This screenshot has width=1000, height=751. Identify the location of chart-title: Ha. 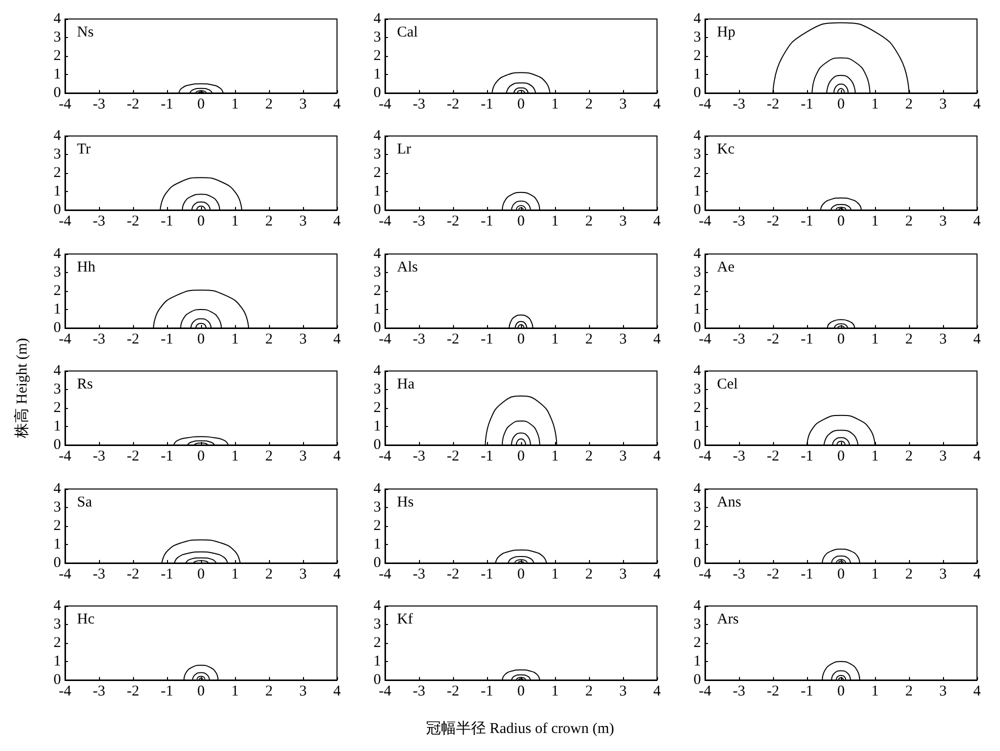
(406, 384).